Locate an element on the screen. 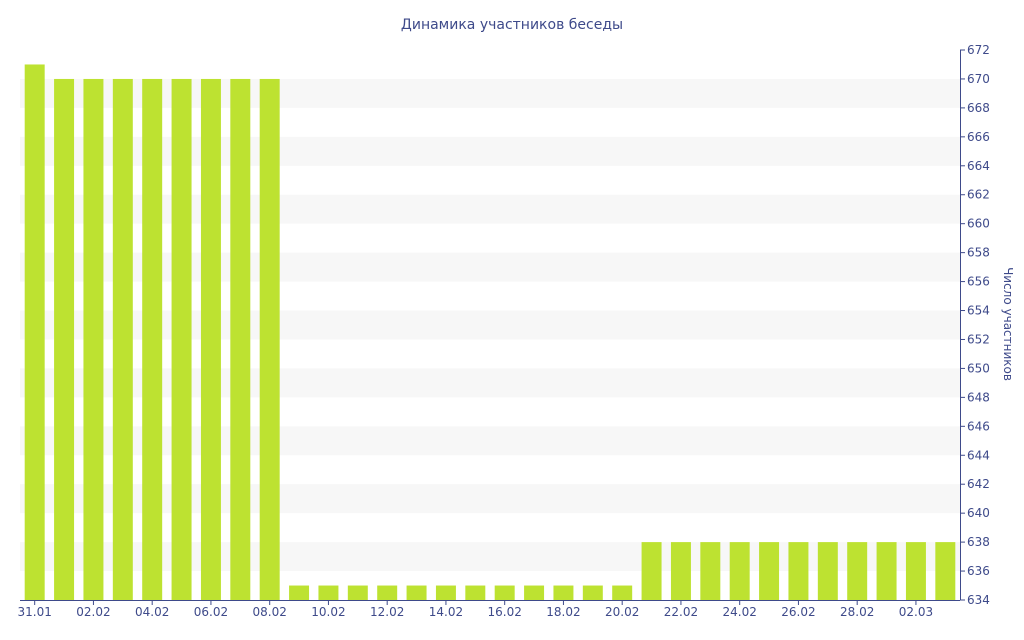 This screenshot has height=640, width=1024. y-tick-label: 642 is located at coordinates (978, 484).